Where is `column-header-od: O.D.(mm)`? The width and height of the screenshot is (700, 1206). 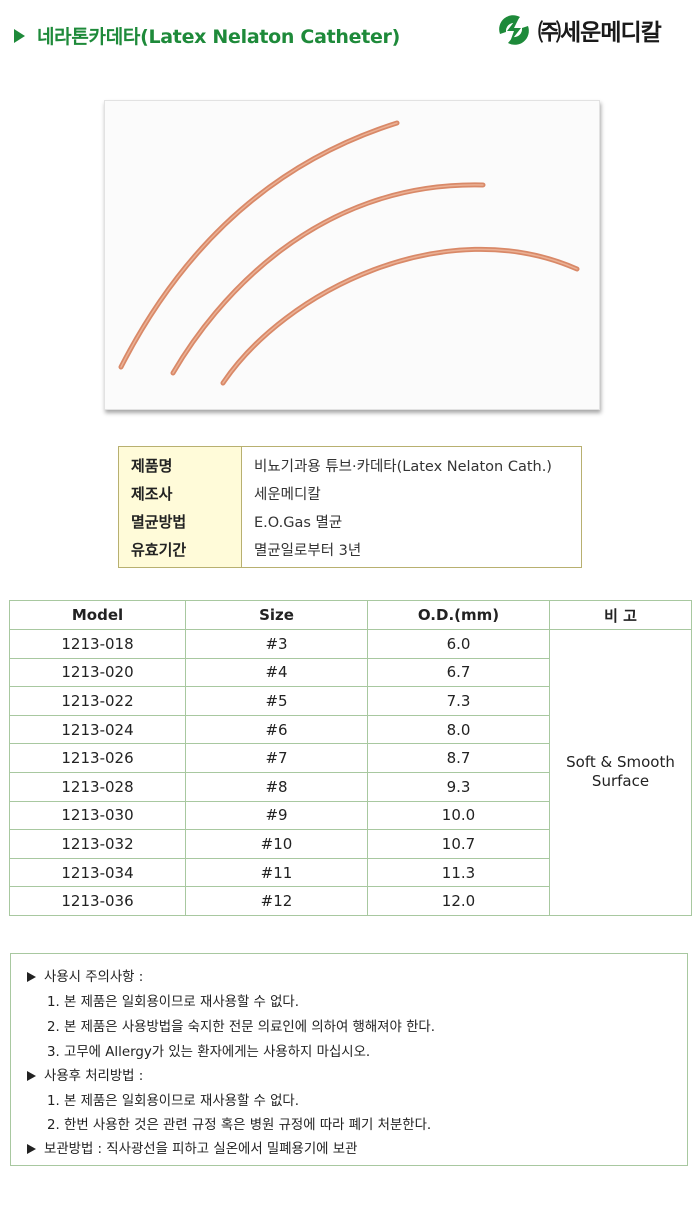
column-header-od: O.D.(mm) is located at coordinates (458, 615).